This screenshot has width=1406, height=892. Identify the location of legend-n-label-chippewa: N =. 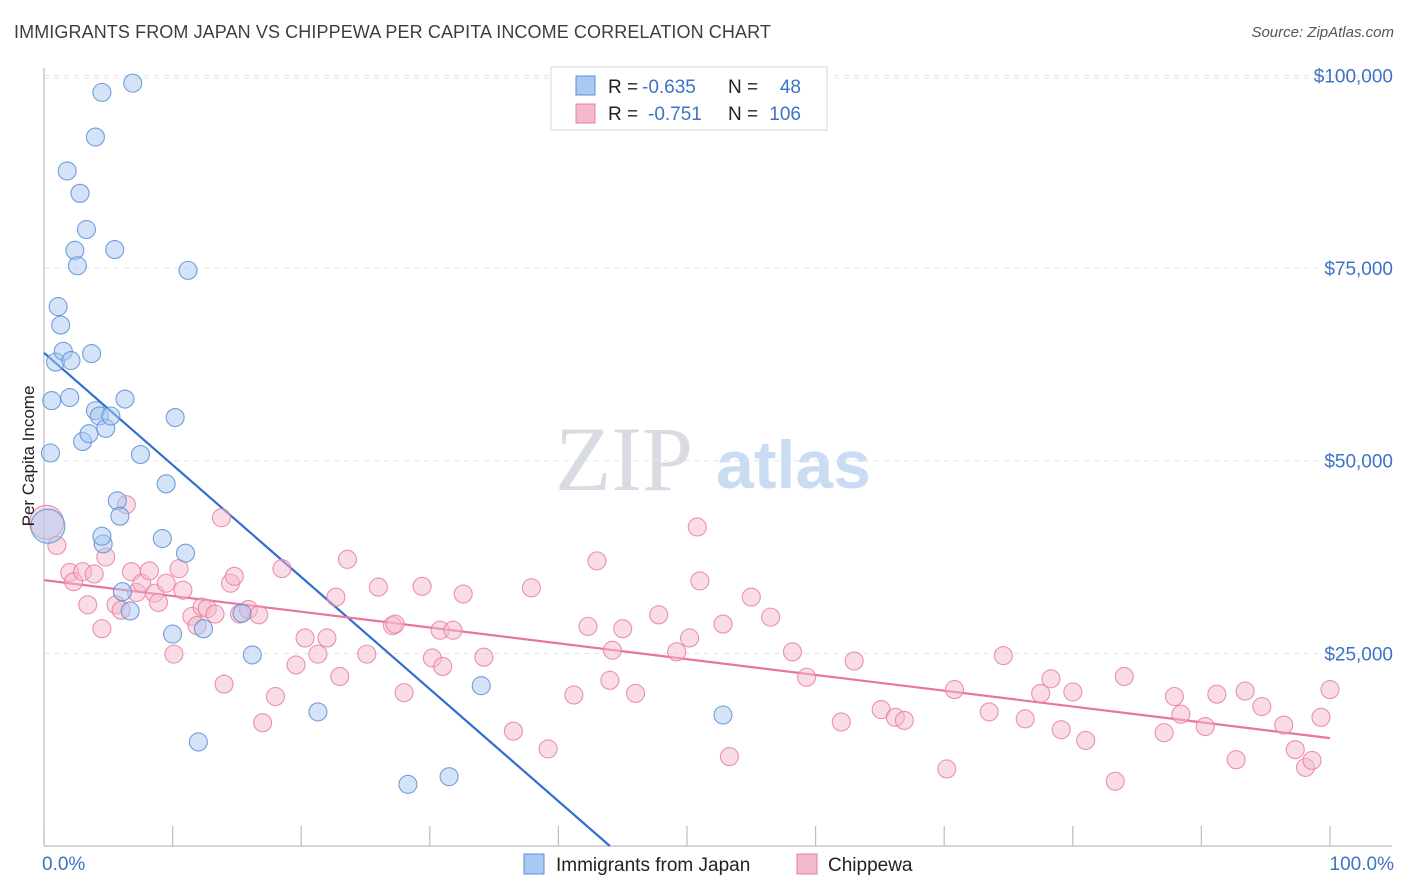
(743, 114).